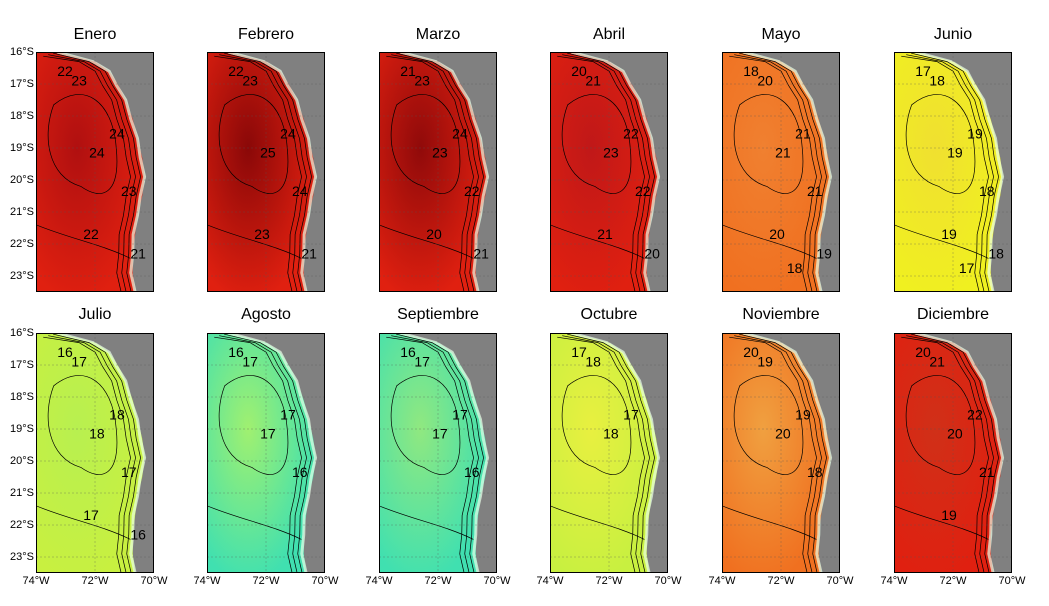  I want to click on y-tick-label: 17°S, so click(22, 365).